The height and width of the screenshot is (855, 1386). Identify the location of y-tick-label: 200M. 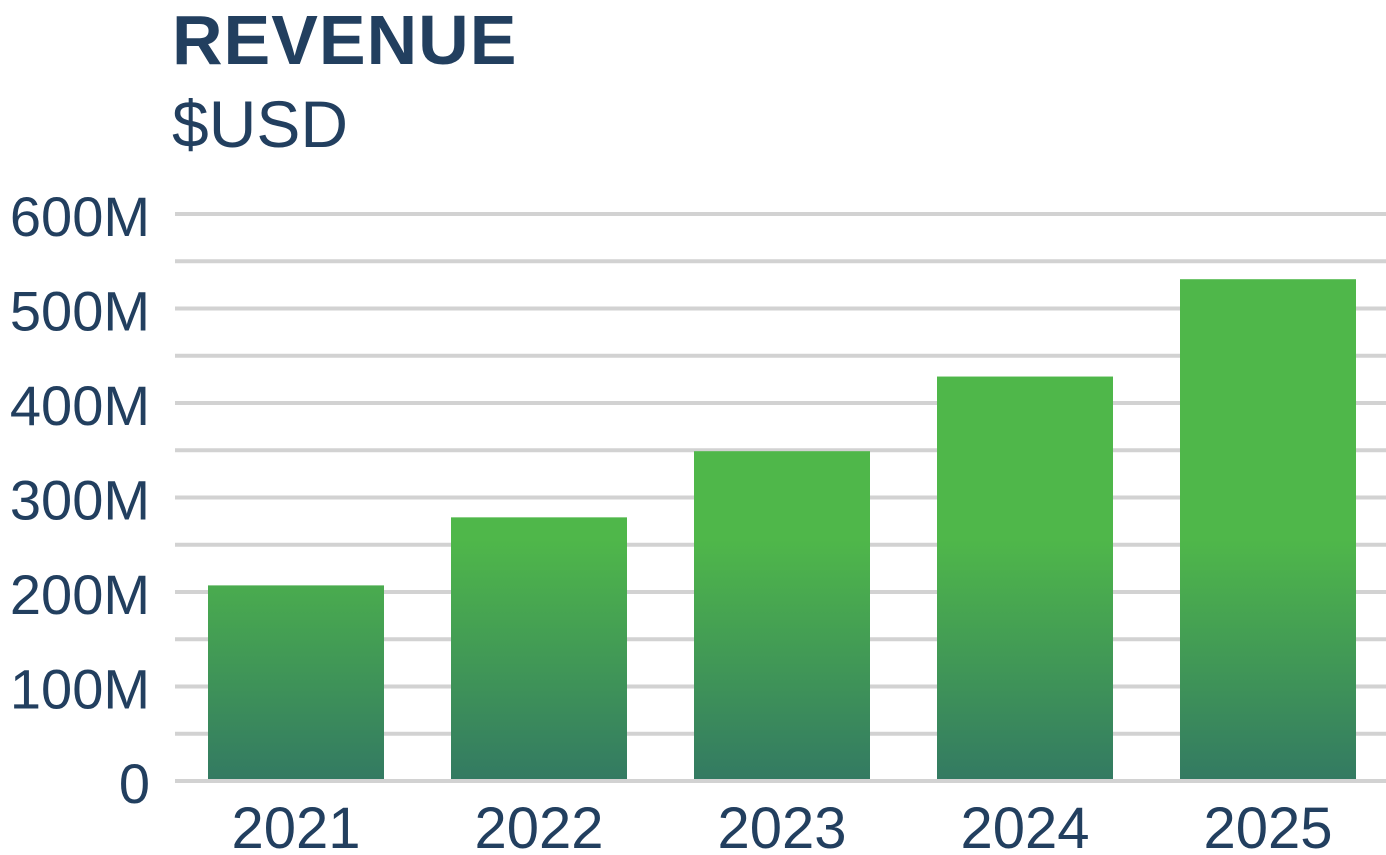
(80, 594).